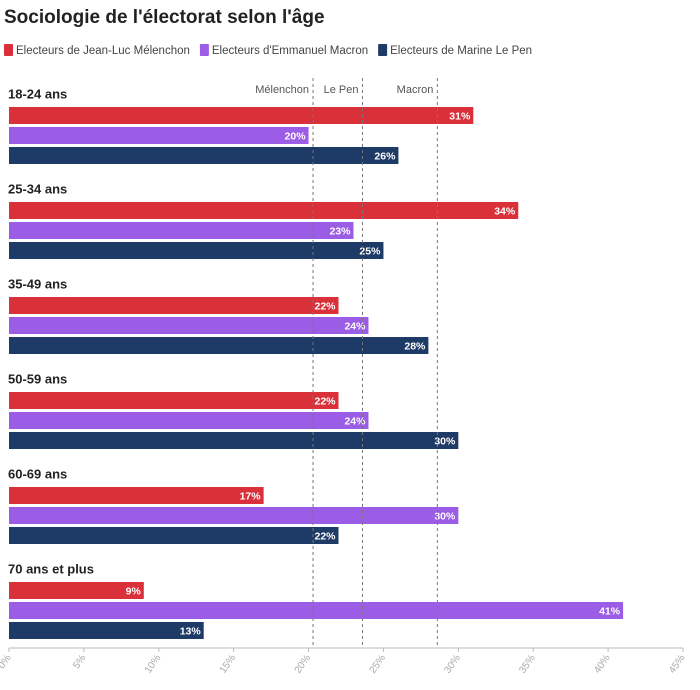 This screenshot has height=690, width=700. I want to click on category-label: 25-34 ans, so click(37, 188).